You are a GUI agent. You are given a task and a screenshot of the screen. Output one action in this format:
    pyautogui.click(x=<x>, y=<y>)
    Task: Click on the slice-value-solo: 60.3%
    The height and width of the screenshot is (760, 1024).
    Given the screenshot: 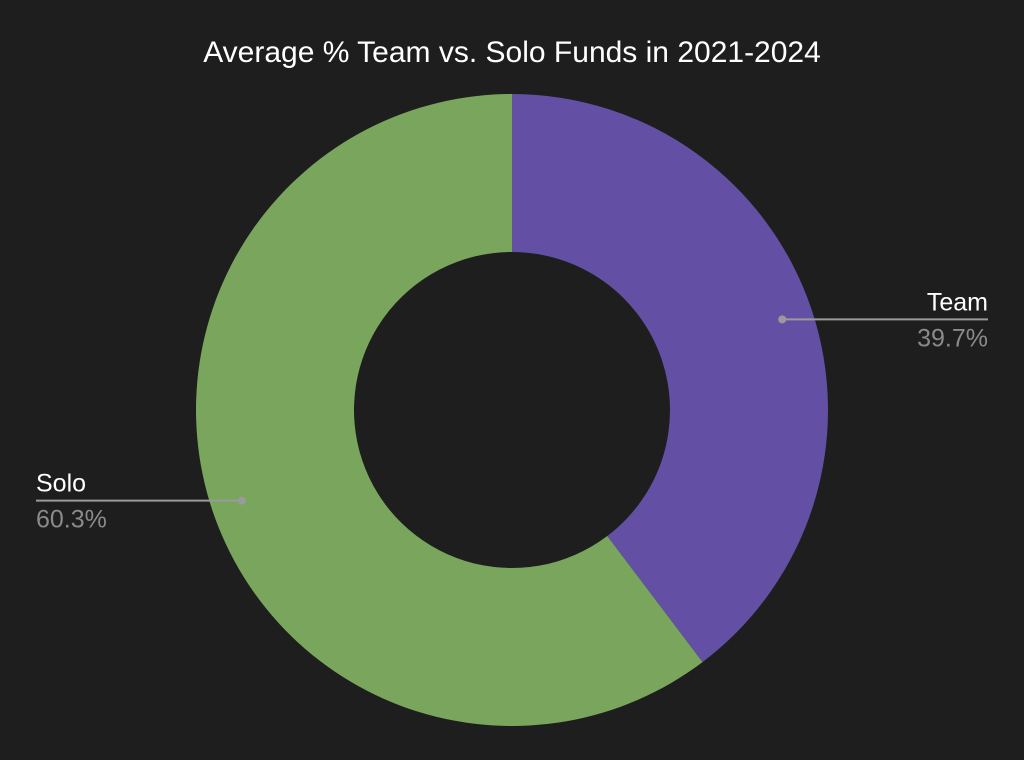 What is the action you would take?
    pyautogui.click(x=71, y=520)
    